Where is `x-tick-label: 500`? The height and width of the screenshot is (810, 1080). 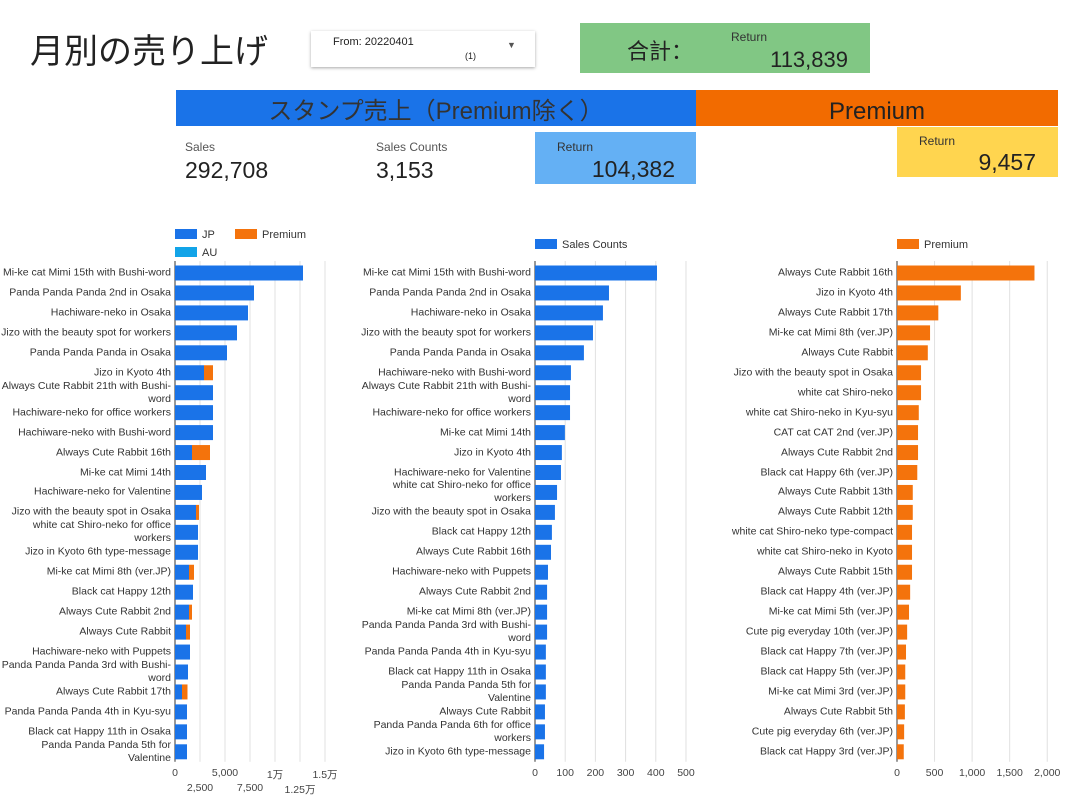
x-tick-label: 500 is located at coordinates (934, 773).